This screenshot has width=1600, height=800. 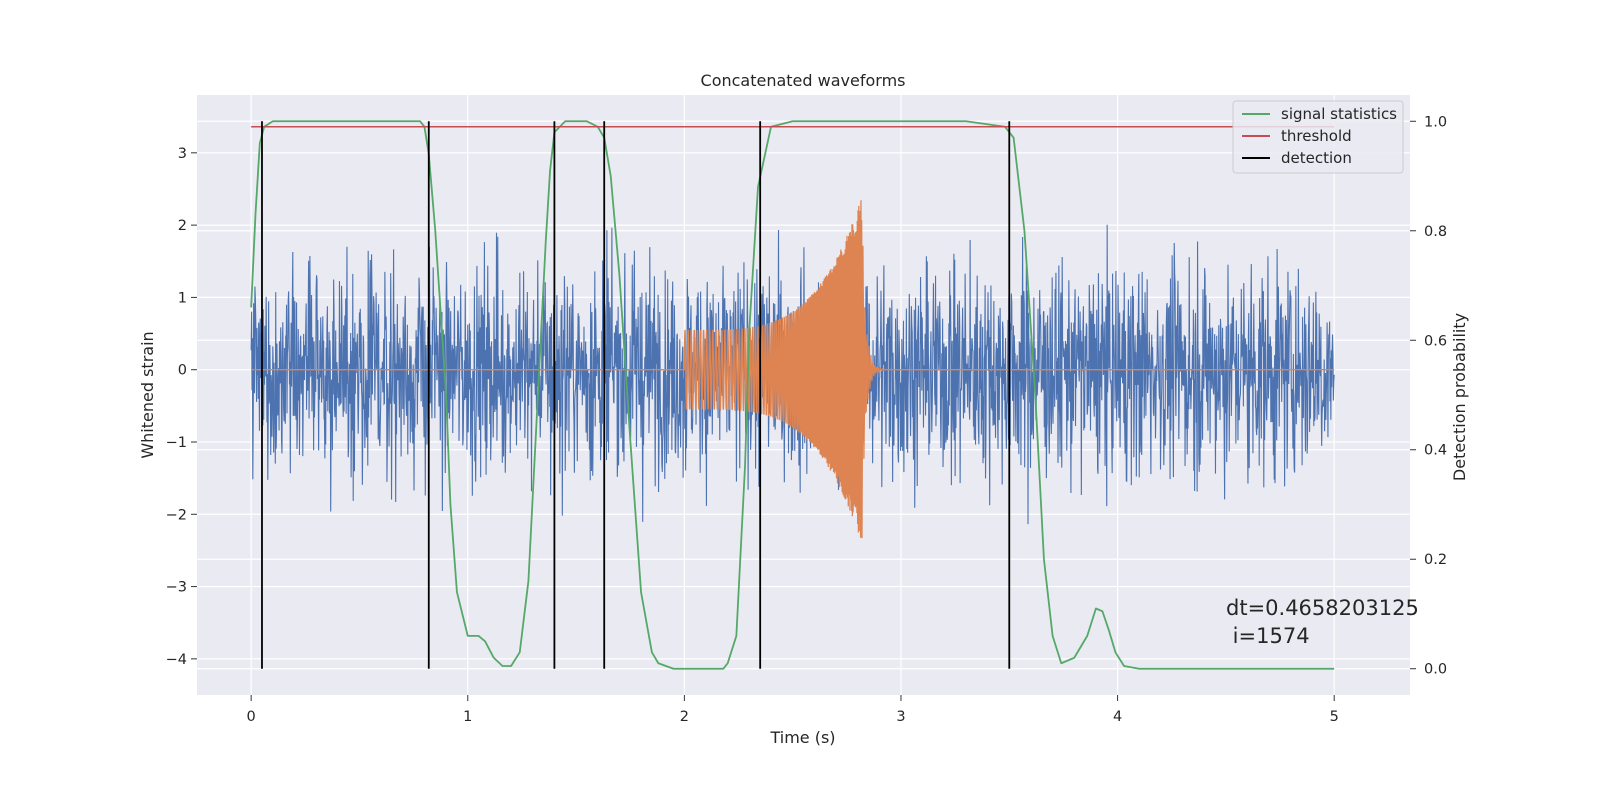 What do you see at coordinates (1435, 232) in the screenshot?
I see `y2-tick-label: 0.8` at bounding box center [1435, 232].